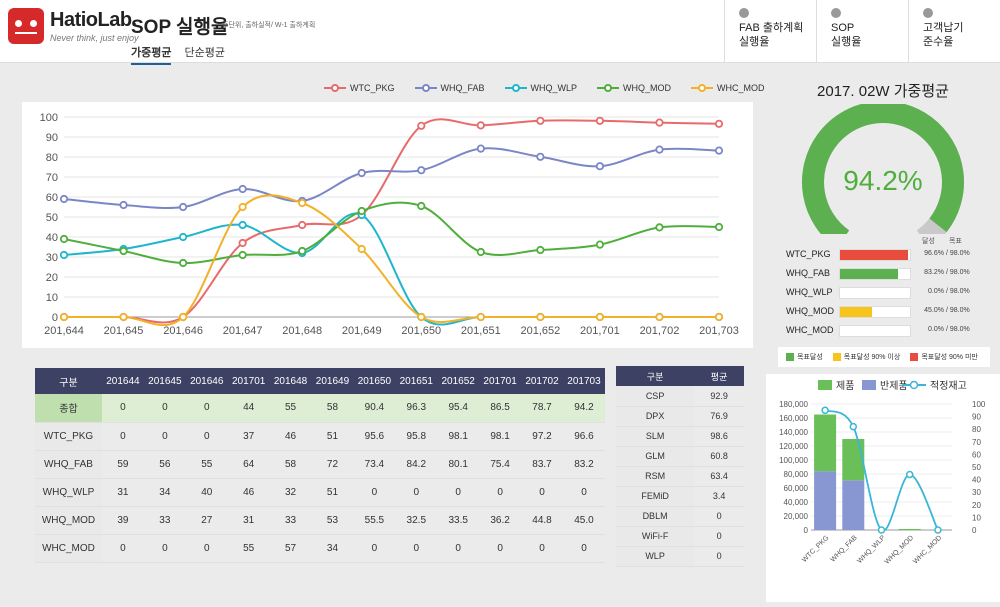 The height and width of the screenshot is (607, 1000). What do you see at coordinates (372, 88) in the screenshot?
I see `legend-label: WTC_PKG` at bounding box center [372, 88].